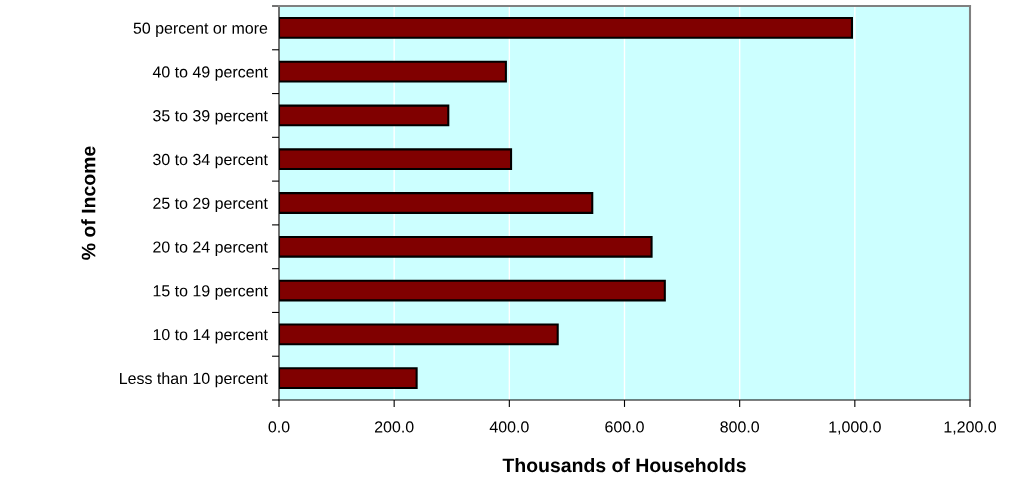 The width and height of the screenshot is (1019, 486). Describe the element at coordinates (624, 465) in the screenshot. I see `x-axis-title: Thousands of Households` at that location.